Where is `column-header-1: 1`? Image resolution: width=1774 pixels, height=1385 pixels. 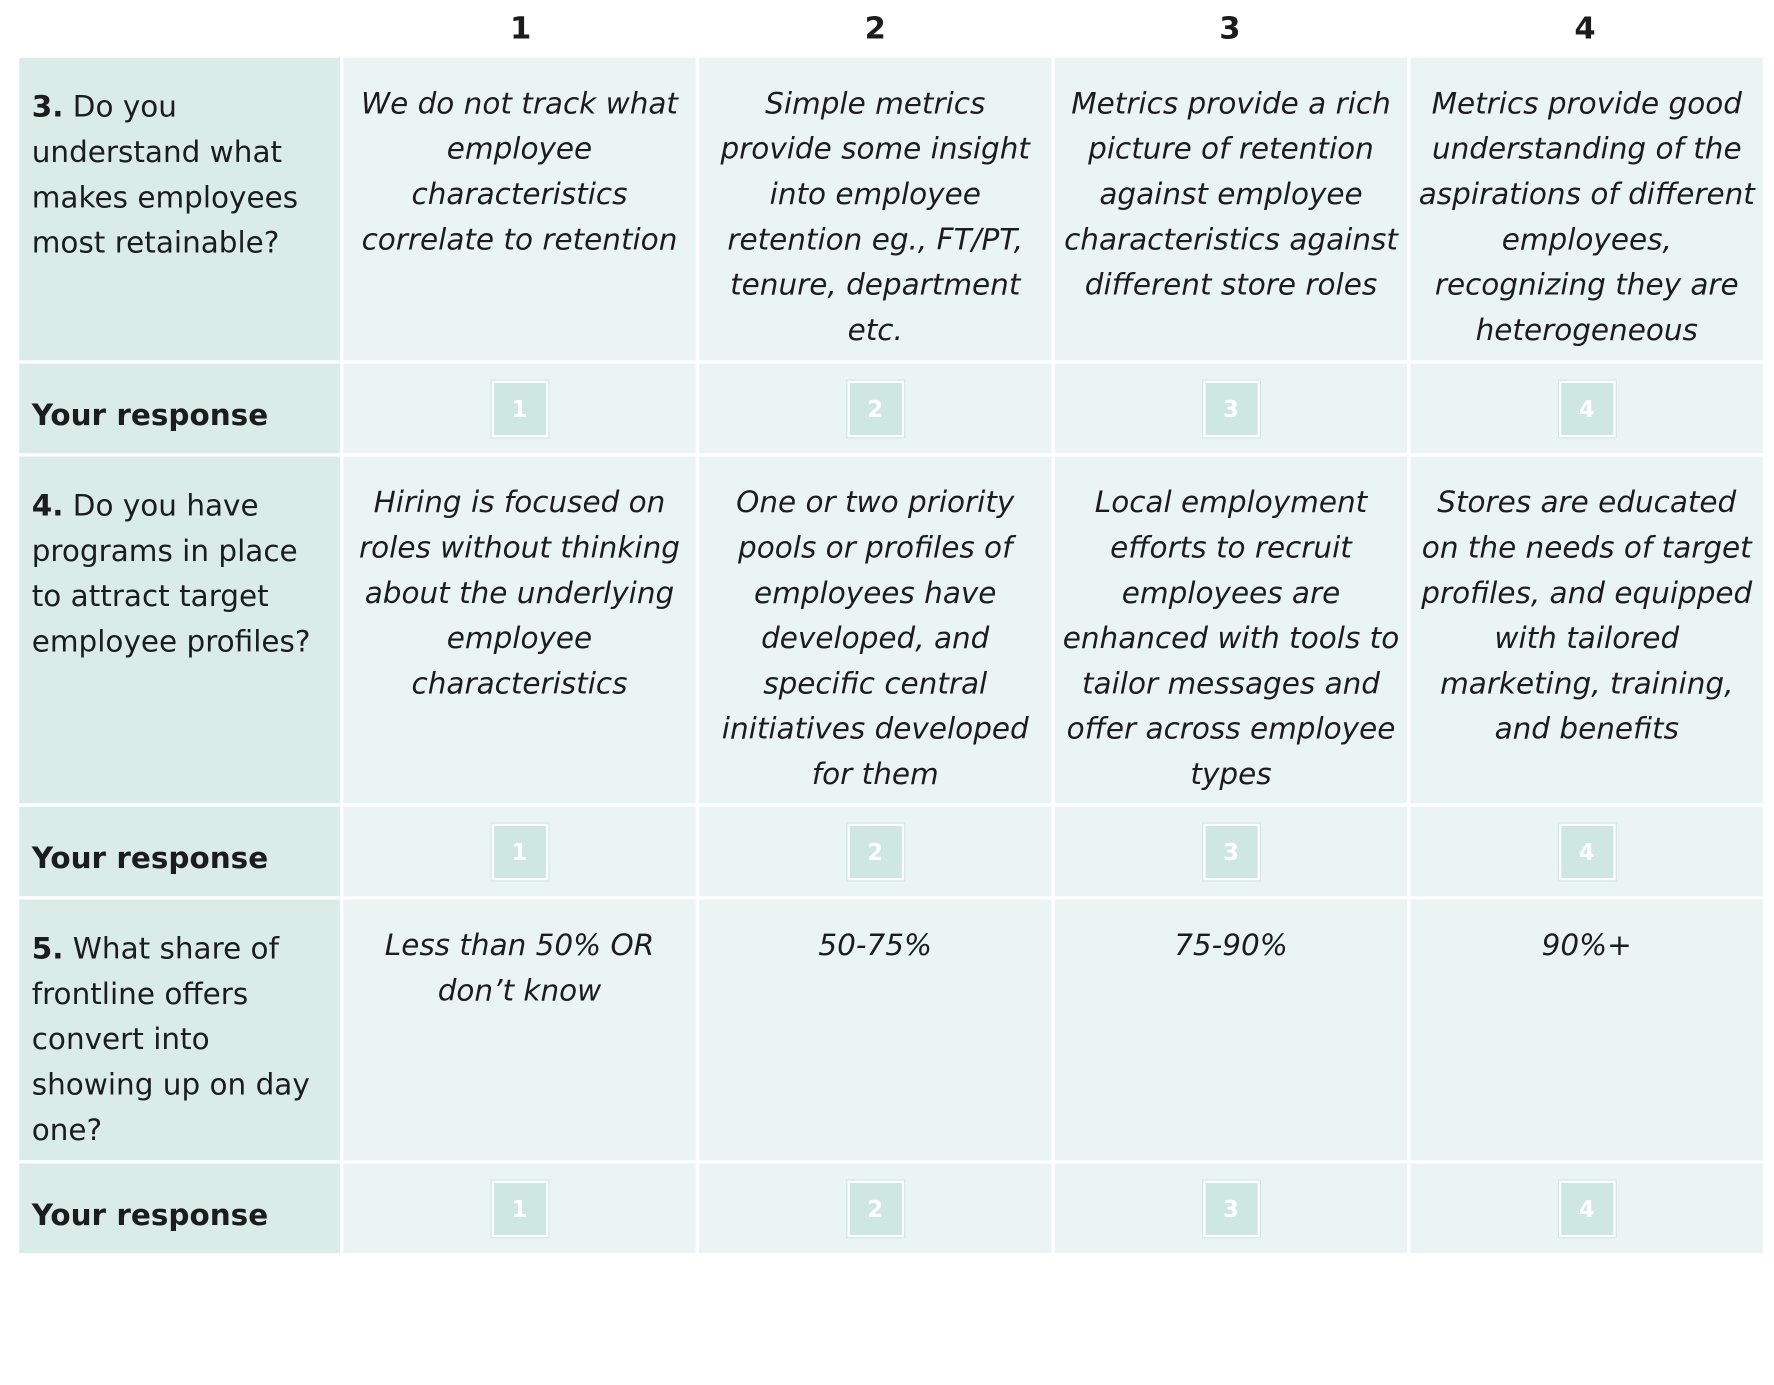 column-header-1: 1 is located at coordinates (520, 28).